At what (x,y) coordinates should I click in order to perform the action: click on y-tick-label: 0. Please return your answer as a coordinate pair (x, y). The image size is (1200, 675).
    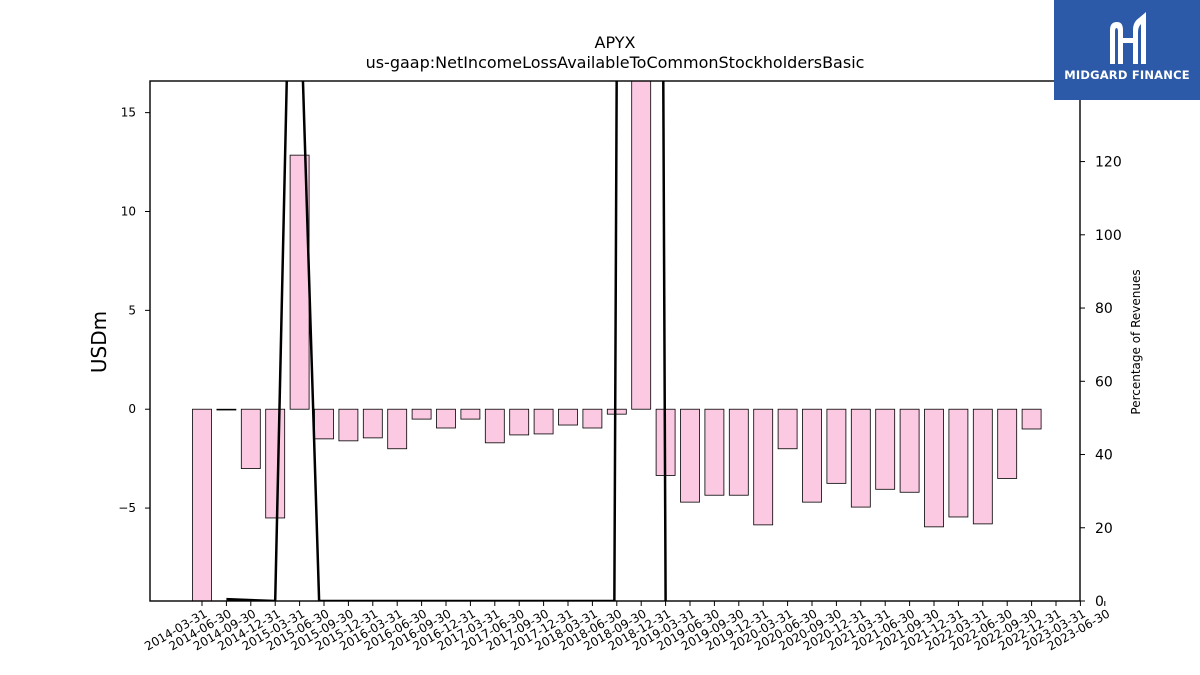
    Looking at the image, I should click on (132, 409).